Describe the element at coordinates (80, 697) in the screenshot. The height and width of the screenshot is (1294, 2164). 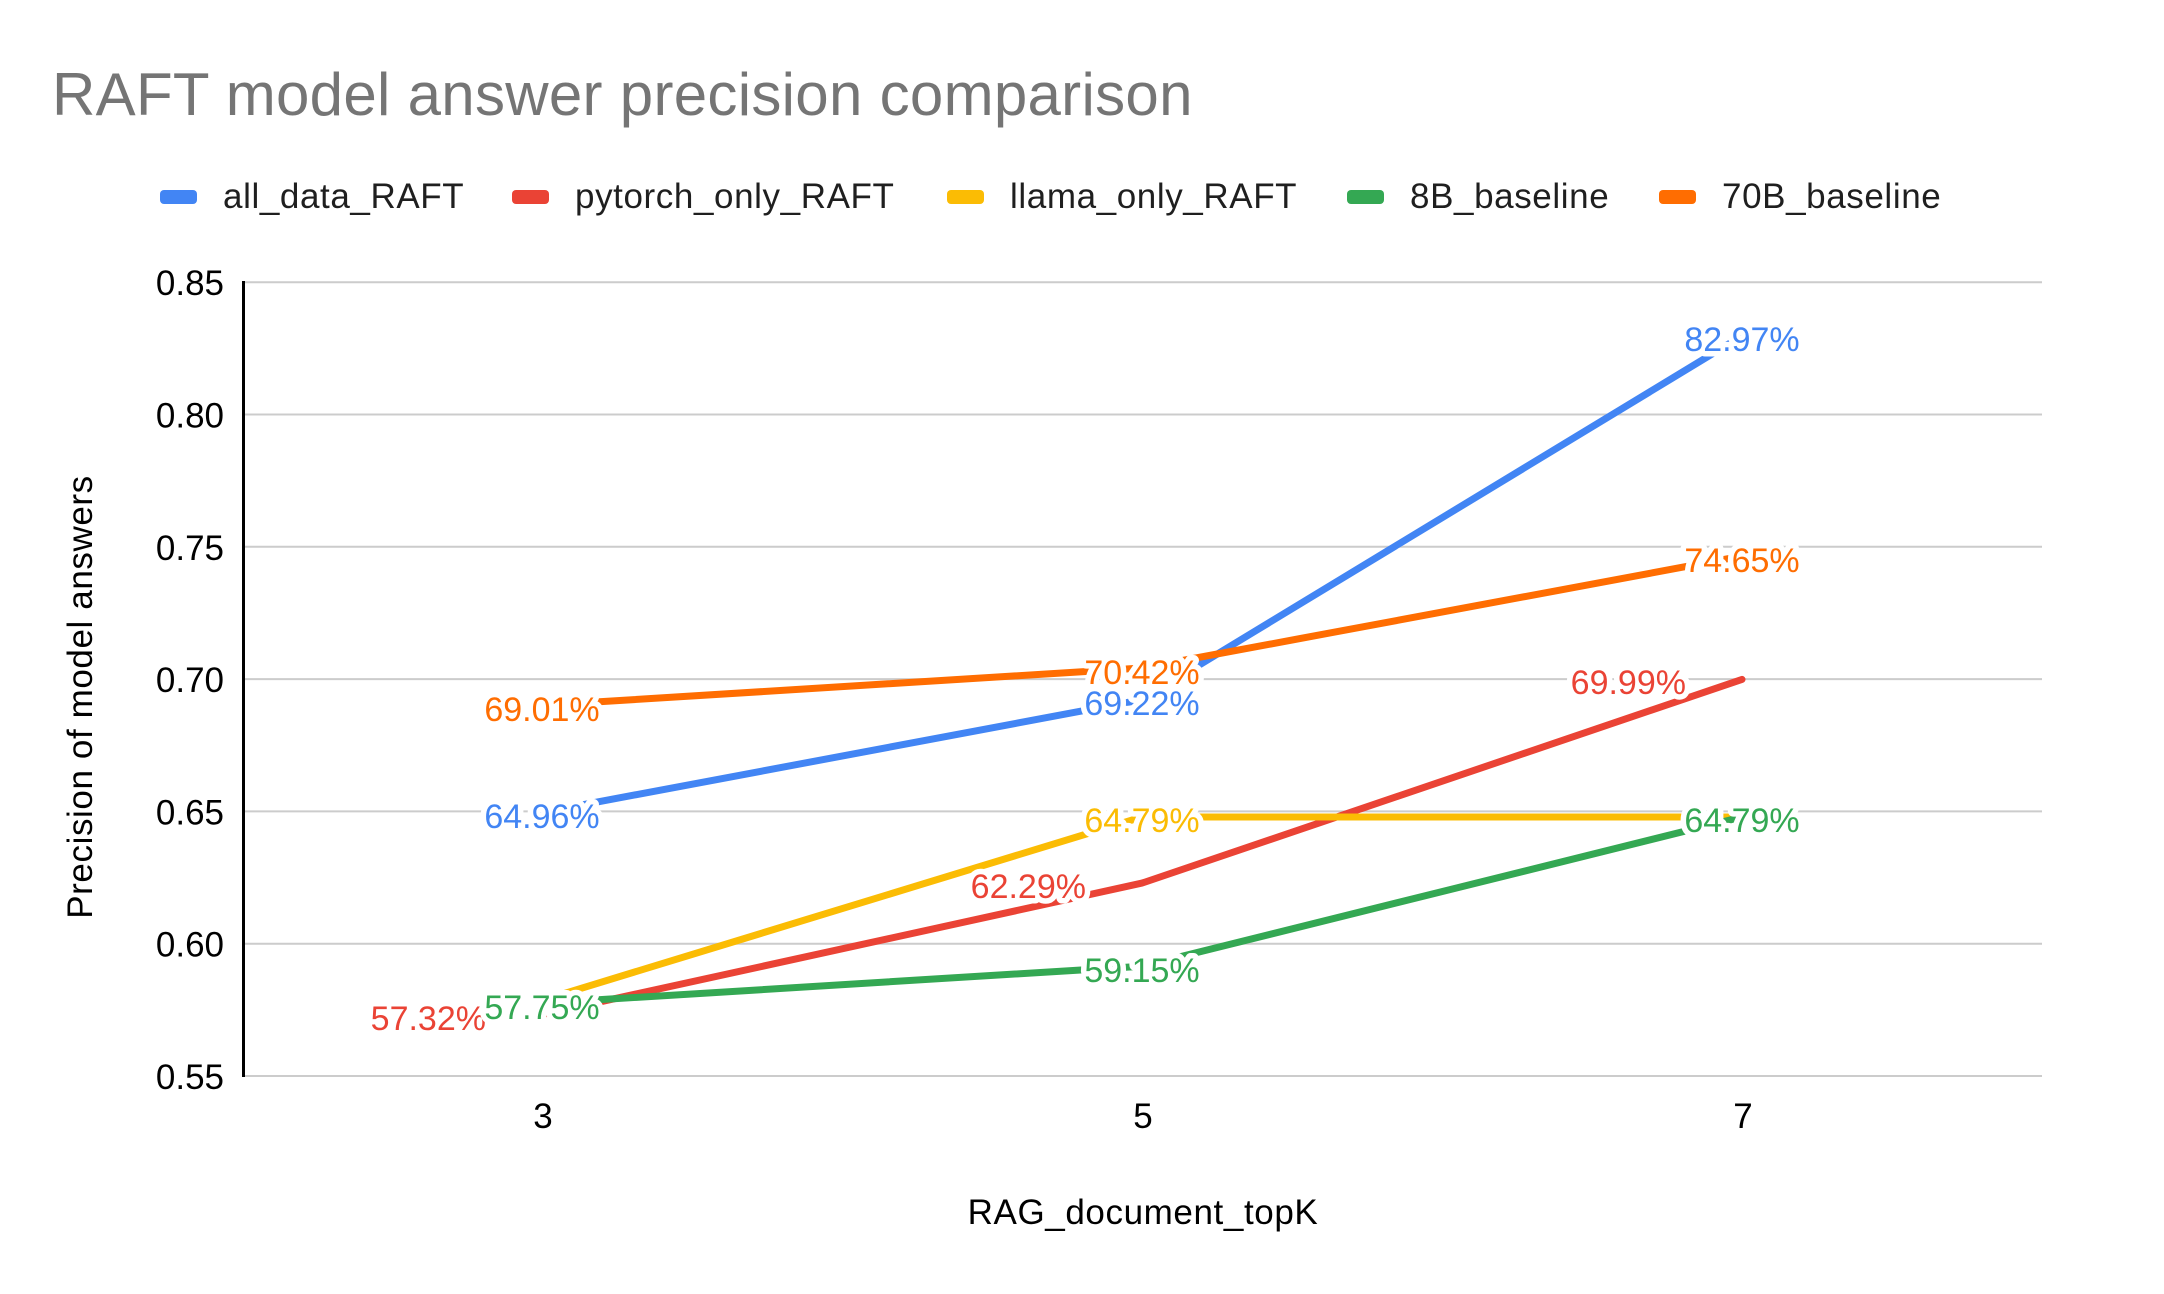
I see `svg-text: Precision of model answers` at that location.